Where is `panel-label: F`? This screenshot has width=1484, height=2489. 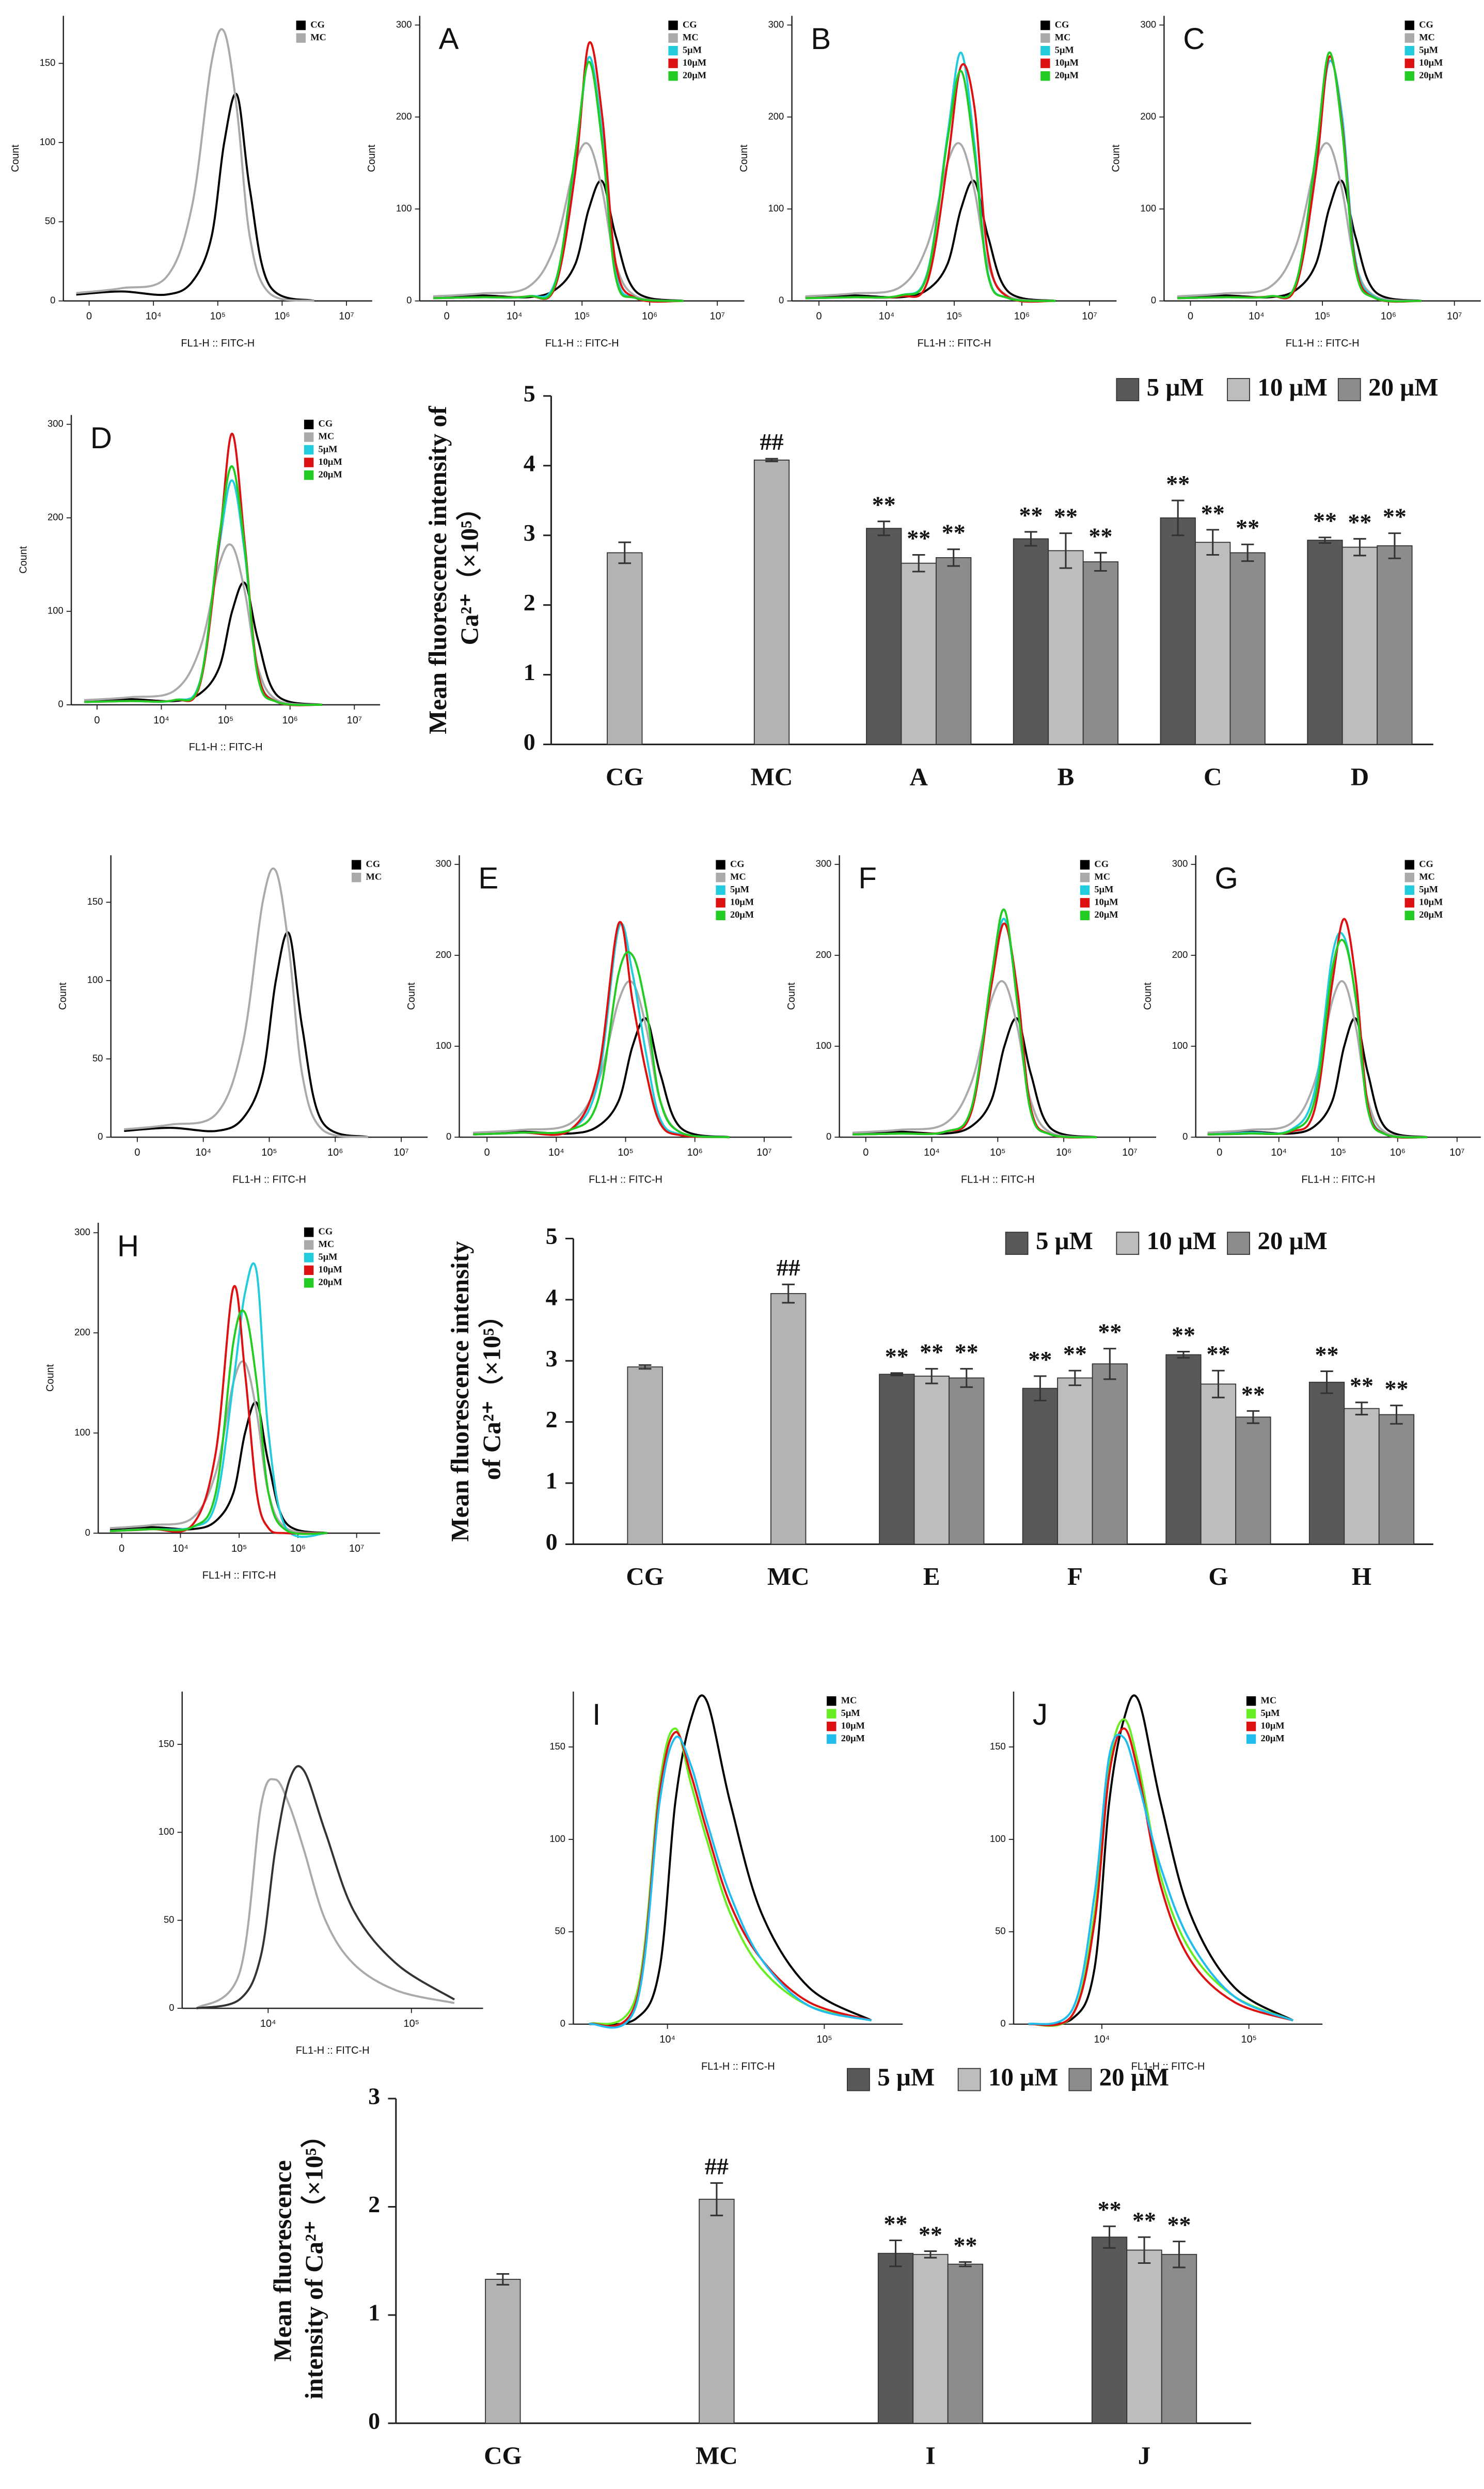
panel-label: F is located at coordinates (868, 879).